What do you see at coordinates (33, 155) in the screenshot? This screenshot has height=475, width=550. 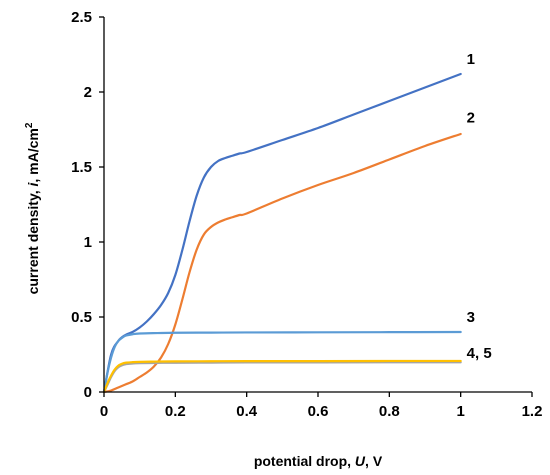 I see `y-axis-title-suffix: , mA/cm` at bounding box center [33, 155].